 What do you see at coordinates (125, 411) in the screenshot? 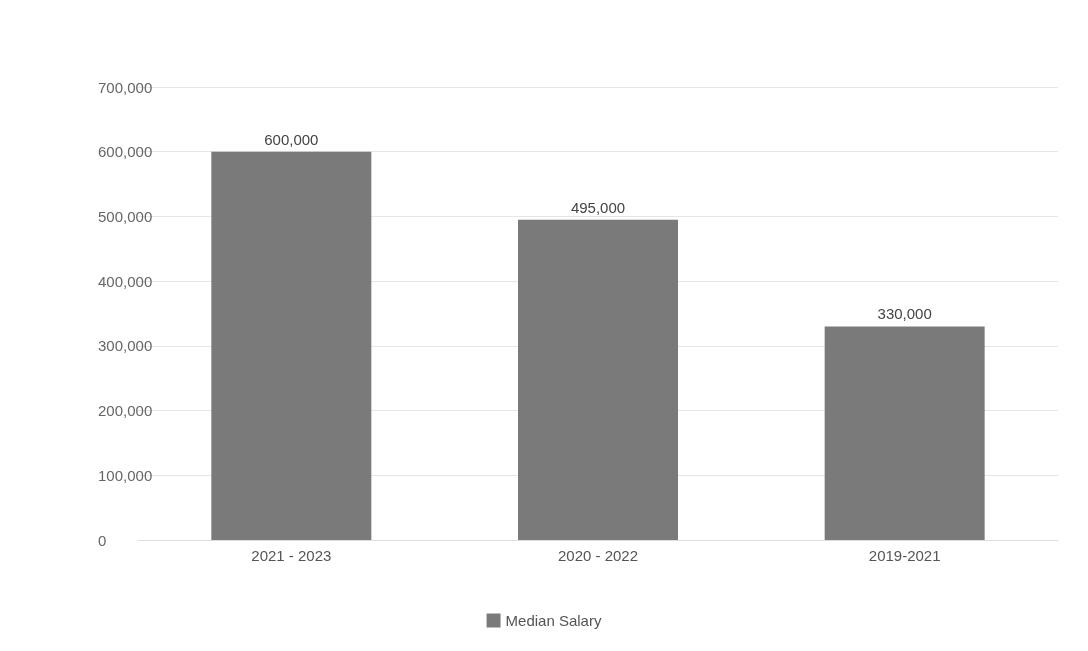
I see `y-tick-label: 200,000` at bounding box center [125, 411].